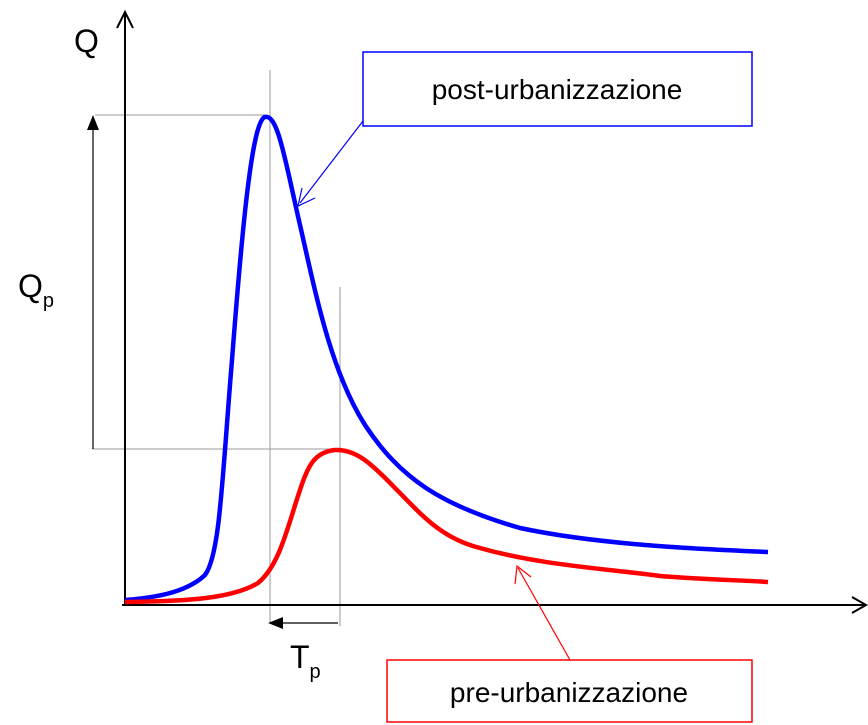  I want to click on post-urbanization-label-box, so click(557, 89).